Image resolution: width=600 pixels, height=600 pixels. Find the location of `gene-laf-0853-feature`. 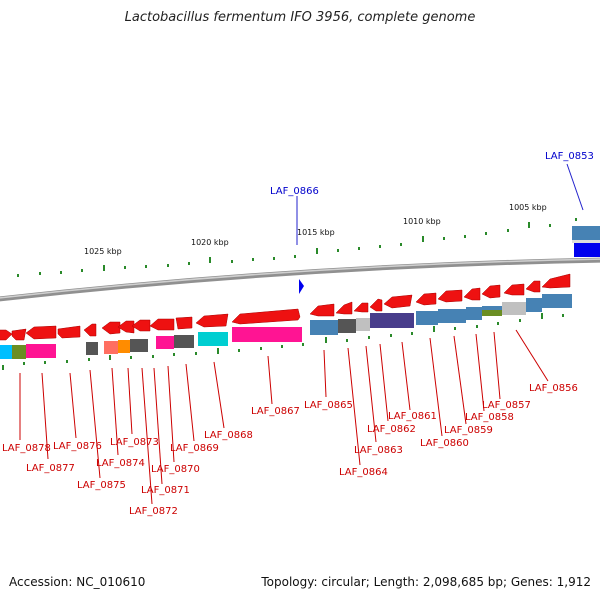

gene-laf-0853-feature is located at coordinates (587, 250).